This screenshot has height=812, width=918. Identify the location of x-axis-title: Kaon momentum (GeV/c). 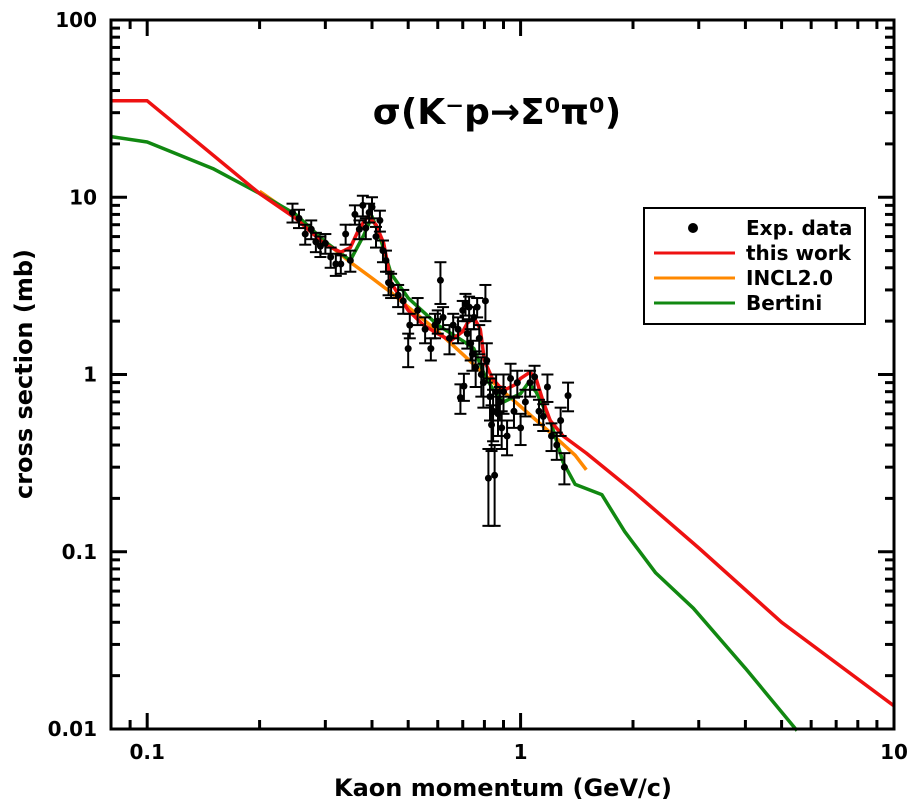
(503, 788).